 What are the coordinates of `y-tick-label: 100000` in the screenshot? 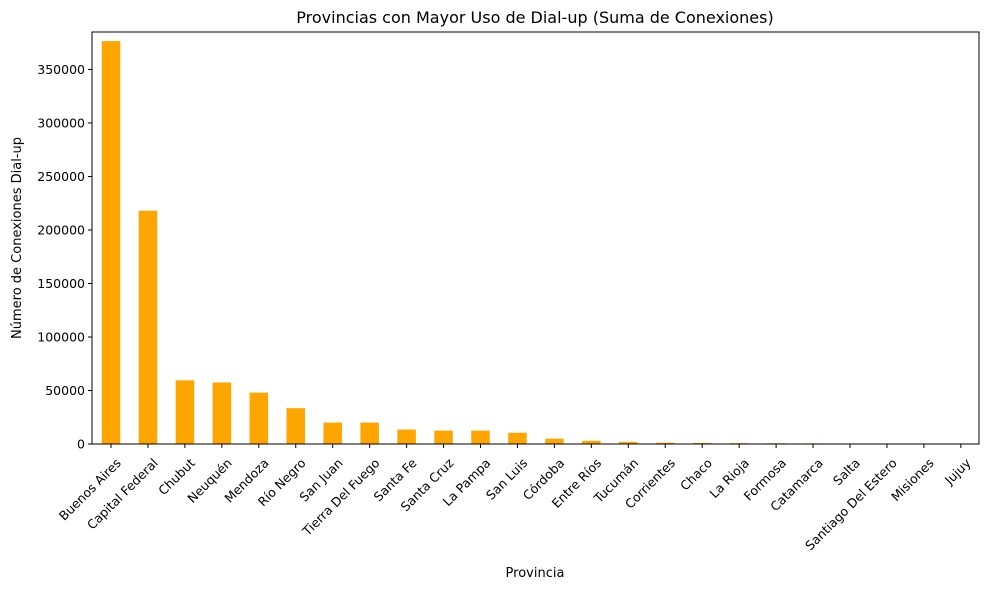 It's located at (61, 336).